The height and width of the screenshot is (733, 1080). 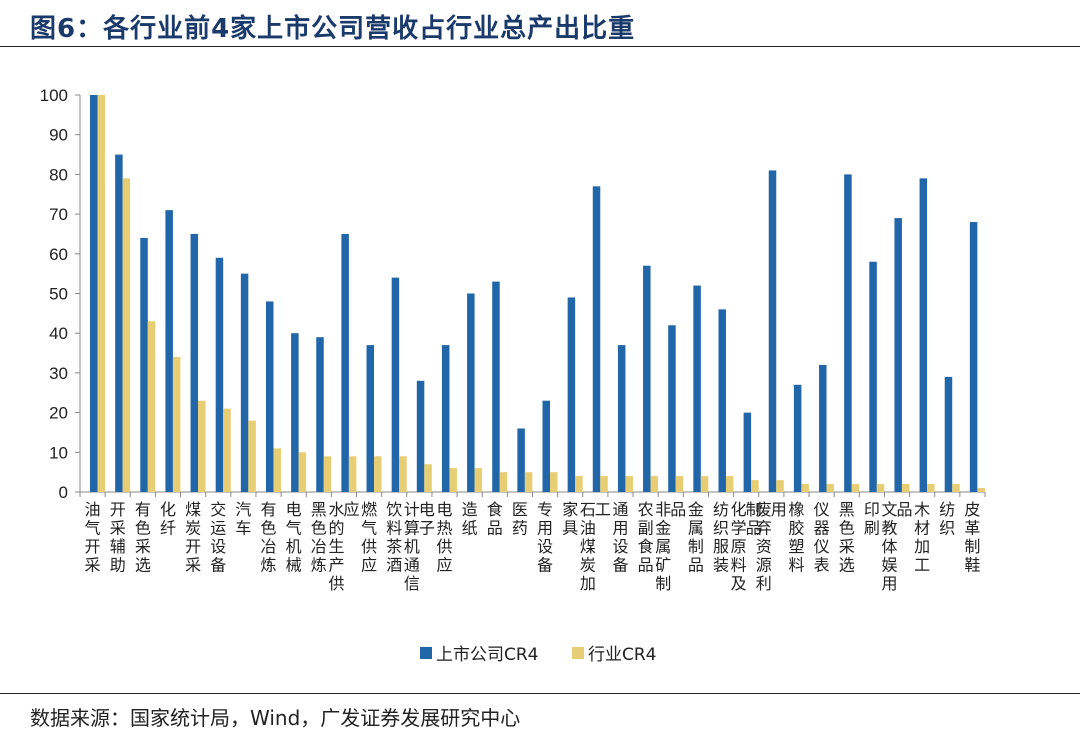 What do you see at coordinates (412, 583) in the screenshot?
I see `category-label-char: 信` at bounding box center [412, 583].